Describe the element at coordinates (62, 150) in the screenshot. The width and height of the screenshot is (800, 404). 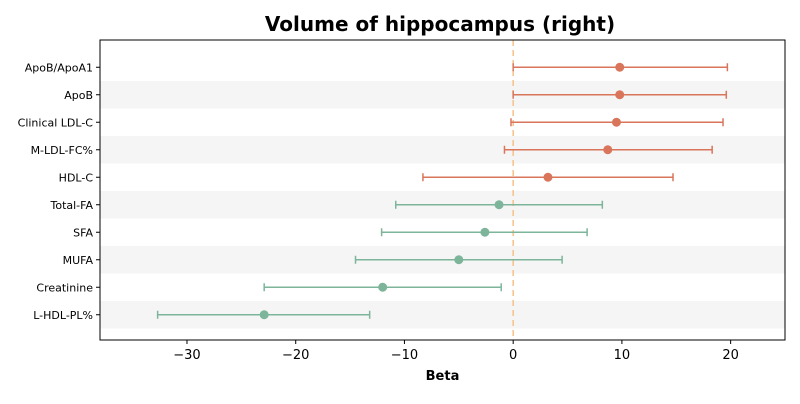
I see `y-tick-label: M-LDL-FC%` at that location.